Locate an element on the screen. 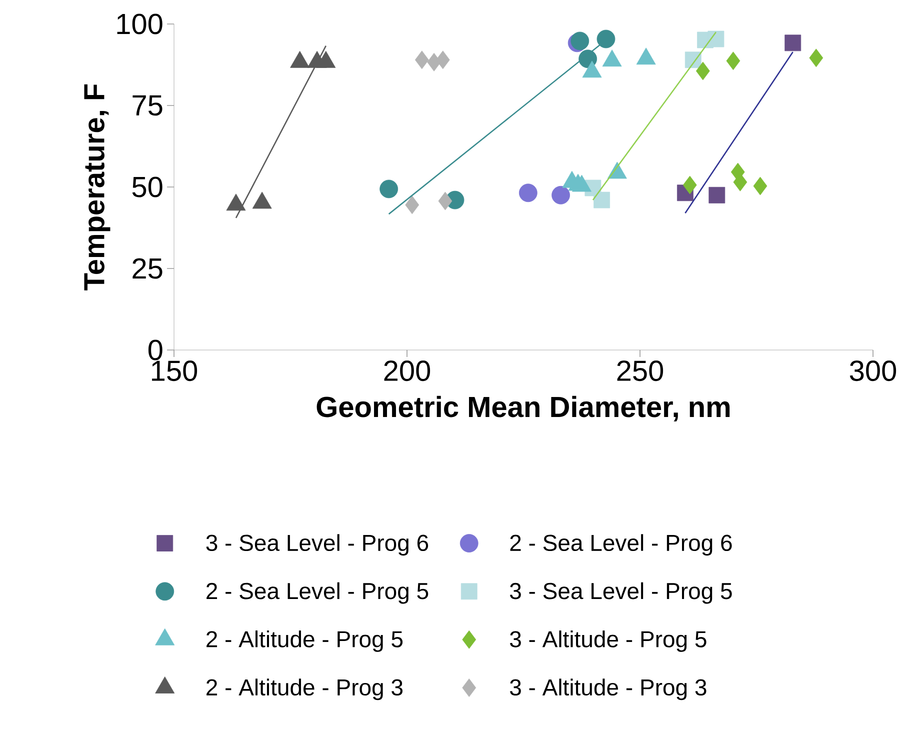  legend-label: 3 - Sea Level - Prog 5 is located at coordinates (621, 593).